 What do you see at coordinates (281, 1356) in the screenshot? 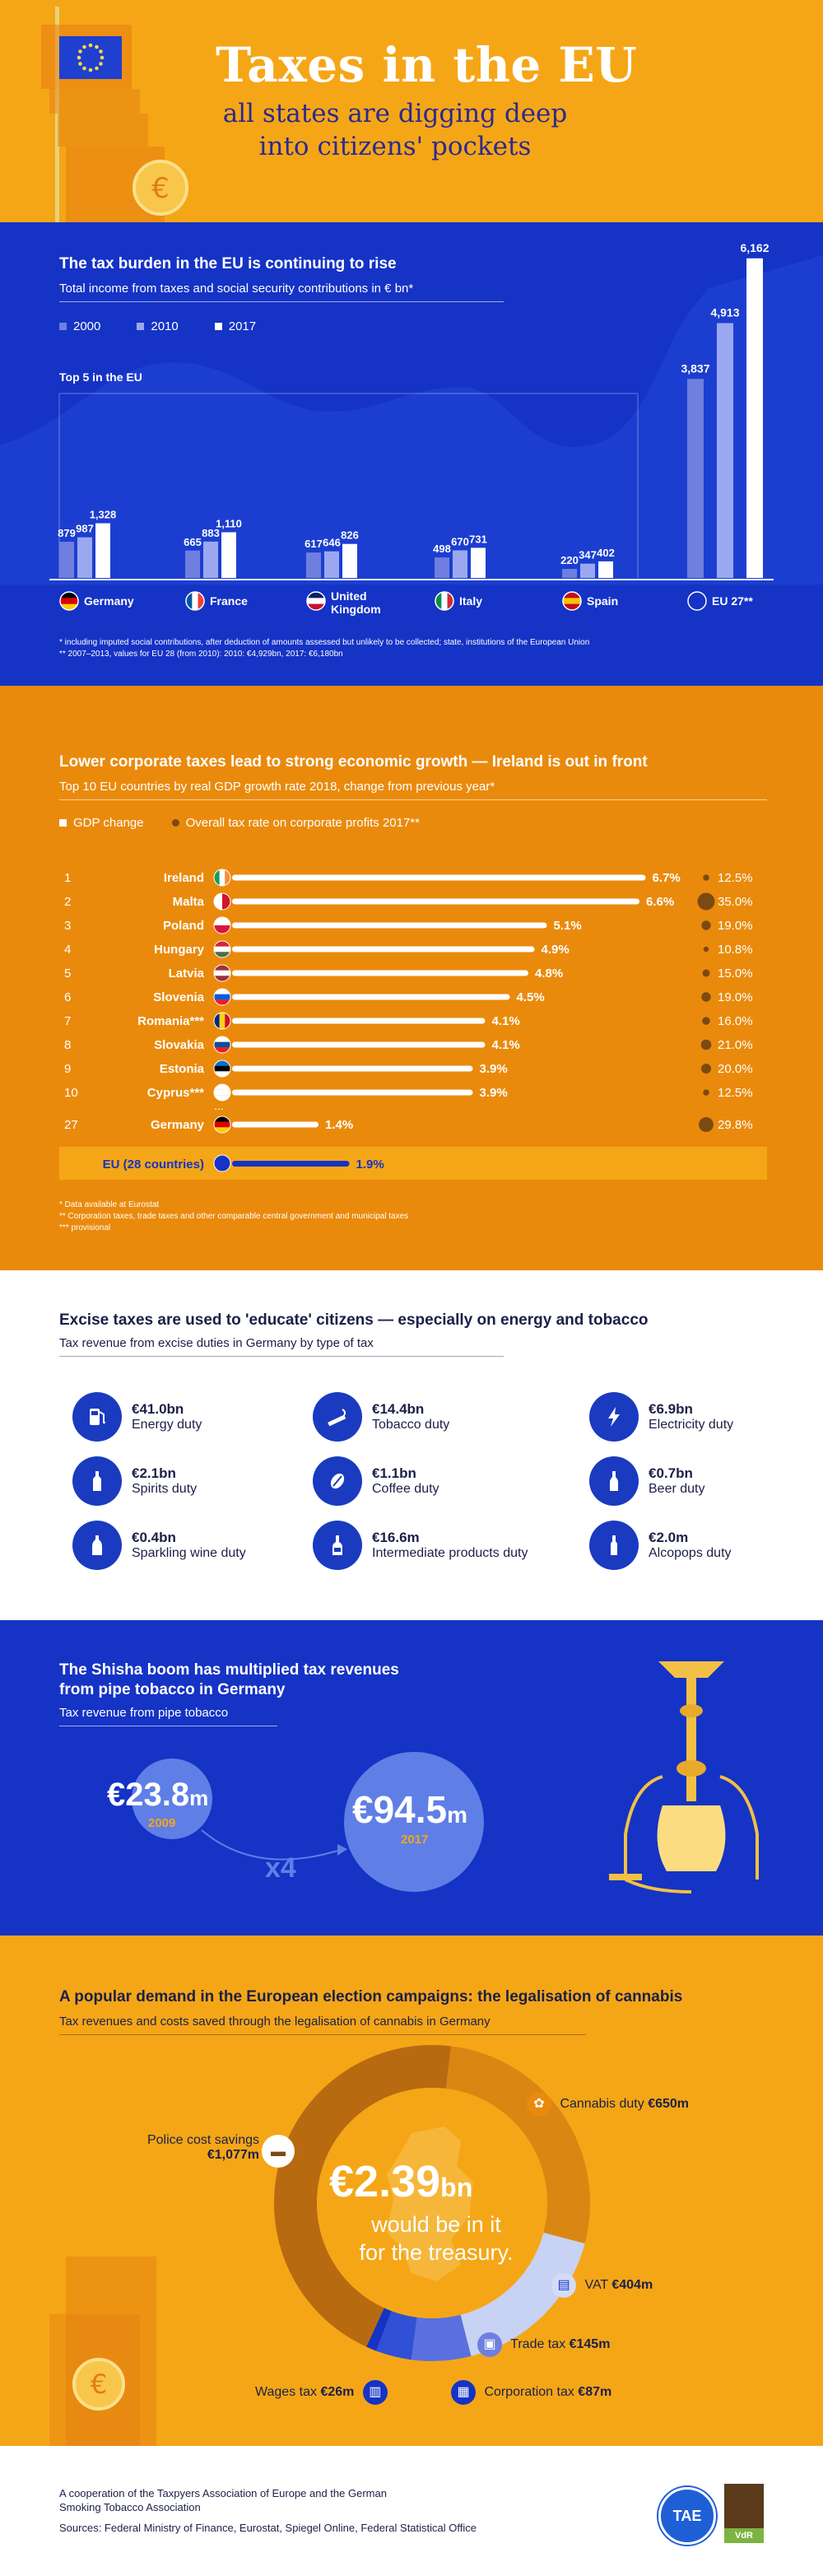
I see `excise-divider` at bounding box center [281, 1356].